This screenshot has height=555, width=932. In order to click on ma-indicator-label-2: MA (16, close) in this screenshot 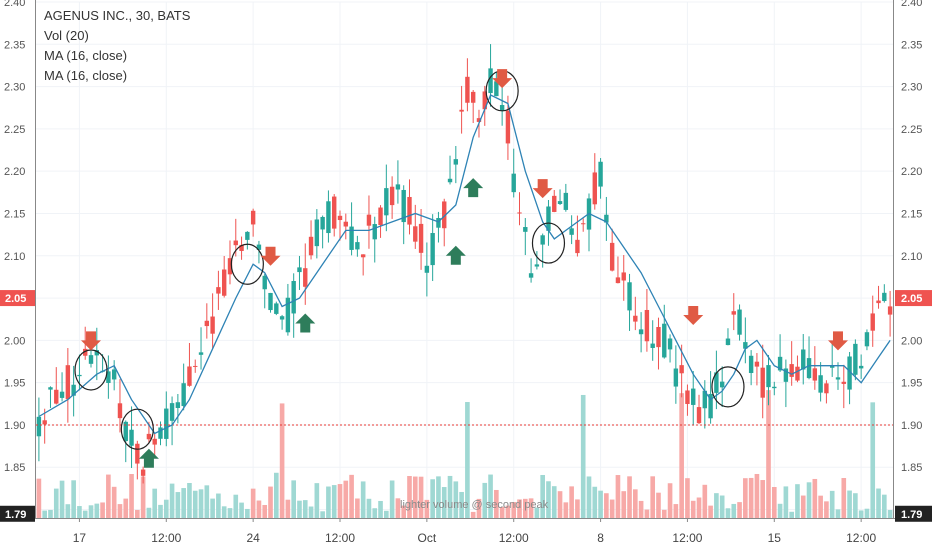, I will do `click(86, 75)`.